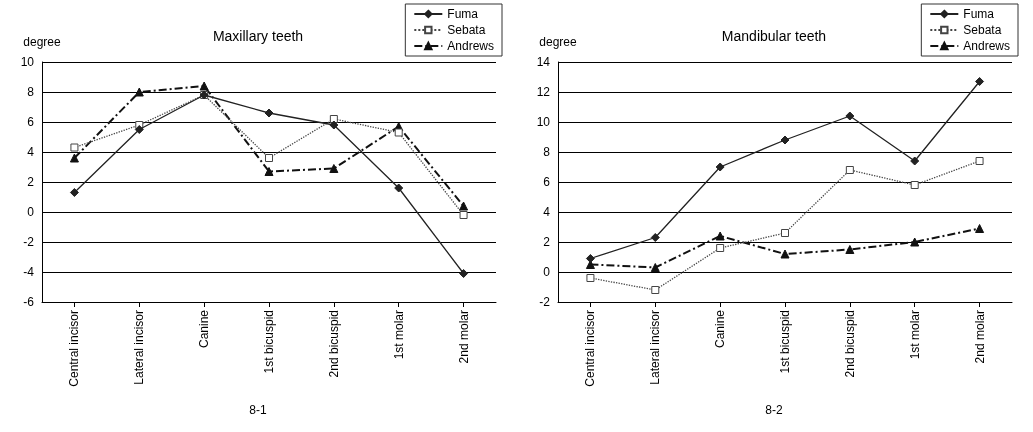 This screenshot has width=1033, height=432. What do you see at coordinates (774, 36) in the screenshot?
I see `chart-title: Mandibular teeth` at bounding box center [774, 36].